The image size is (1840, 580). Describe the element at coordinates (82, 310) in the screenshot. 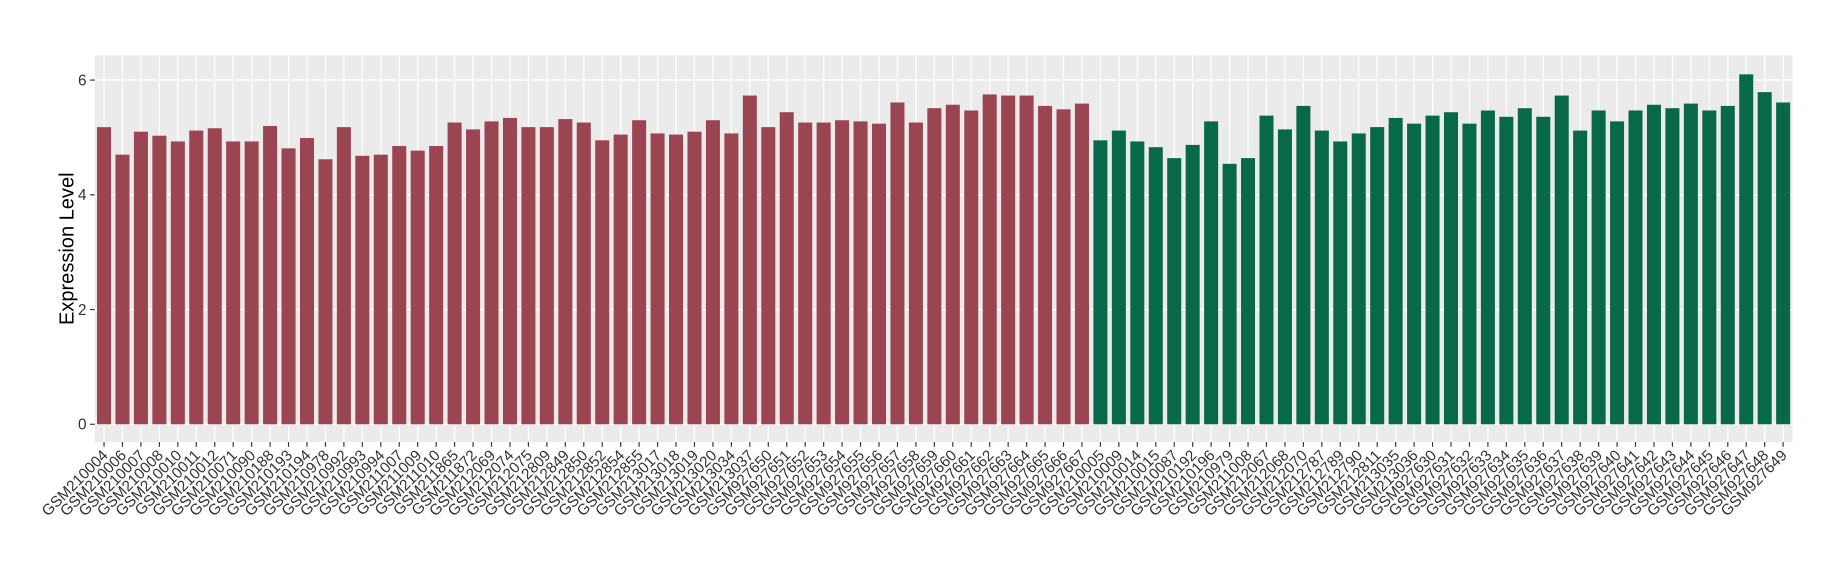

I see `y-tick-label: 2` at that location.